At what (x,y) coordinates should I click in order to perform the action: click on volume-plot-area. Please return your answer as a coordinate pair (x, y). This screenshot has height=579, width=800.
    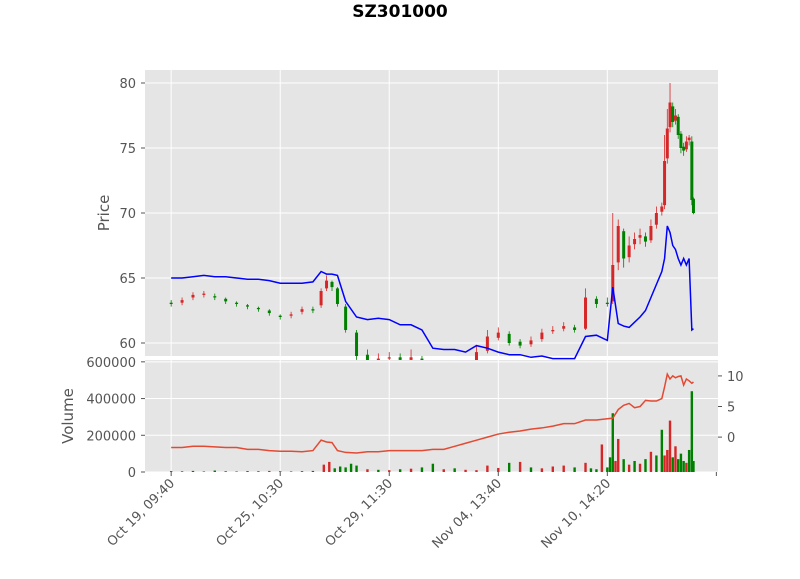
    Looking at the image, I should click on (431, 416).